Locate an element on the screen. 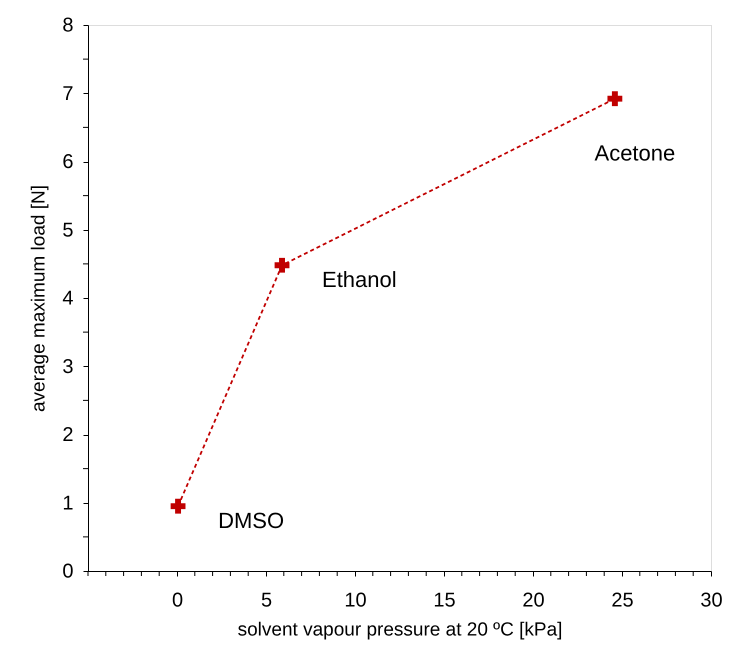 Image resolution: width=729 pixels, height=651 pixels. x-tick-label: 15 is located at coordinates (444, 601).